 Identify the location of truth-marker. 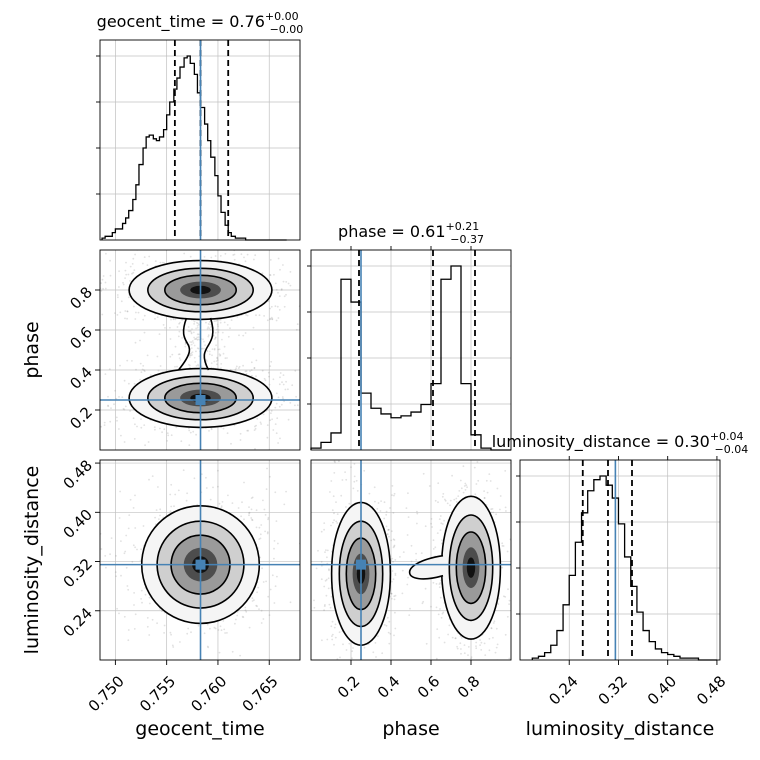
(361, 564).